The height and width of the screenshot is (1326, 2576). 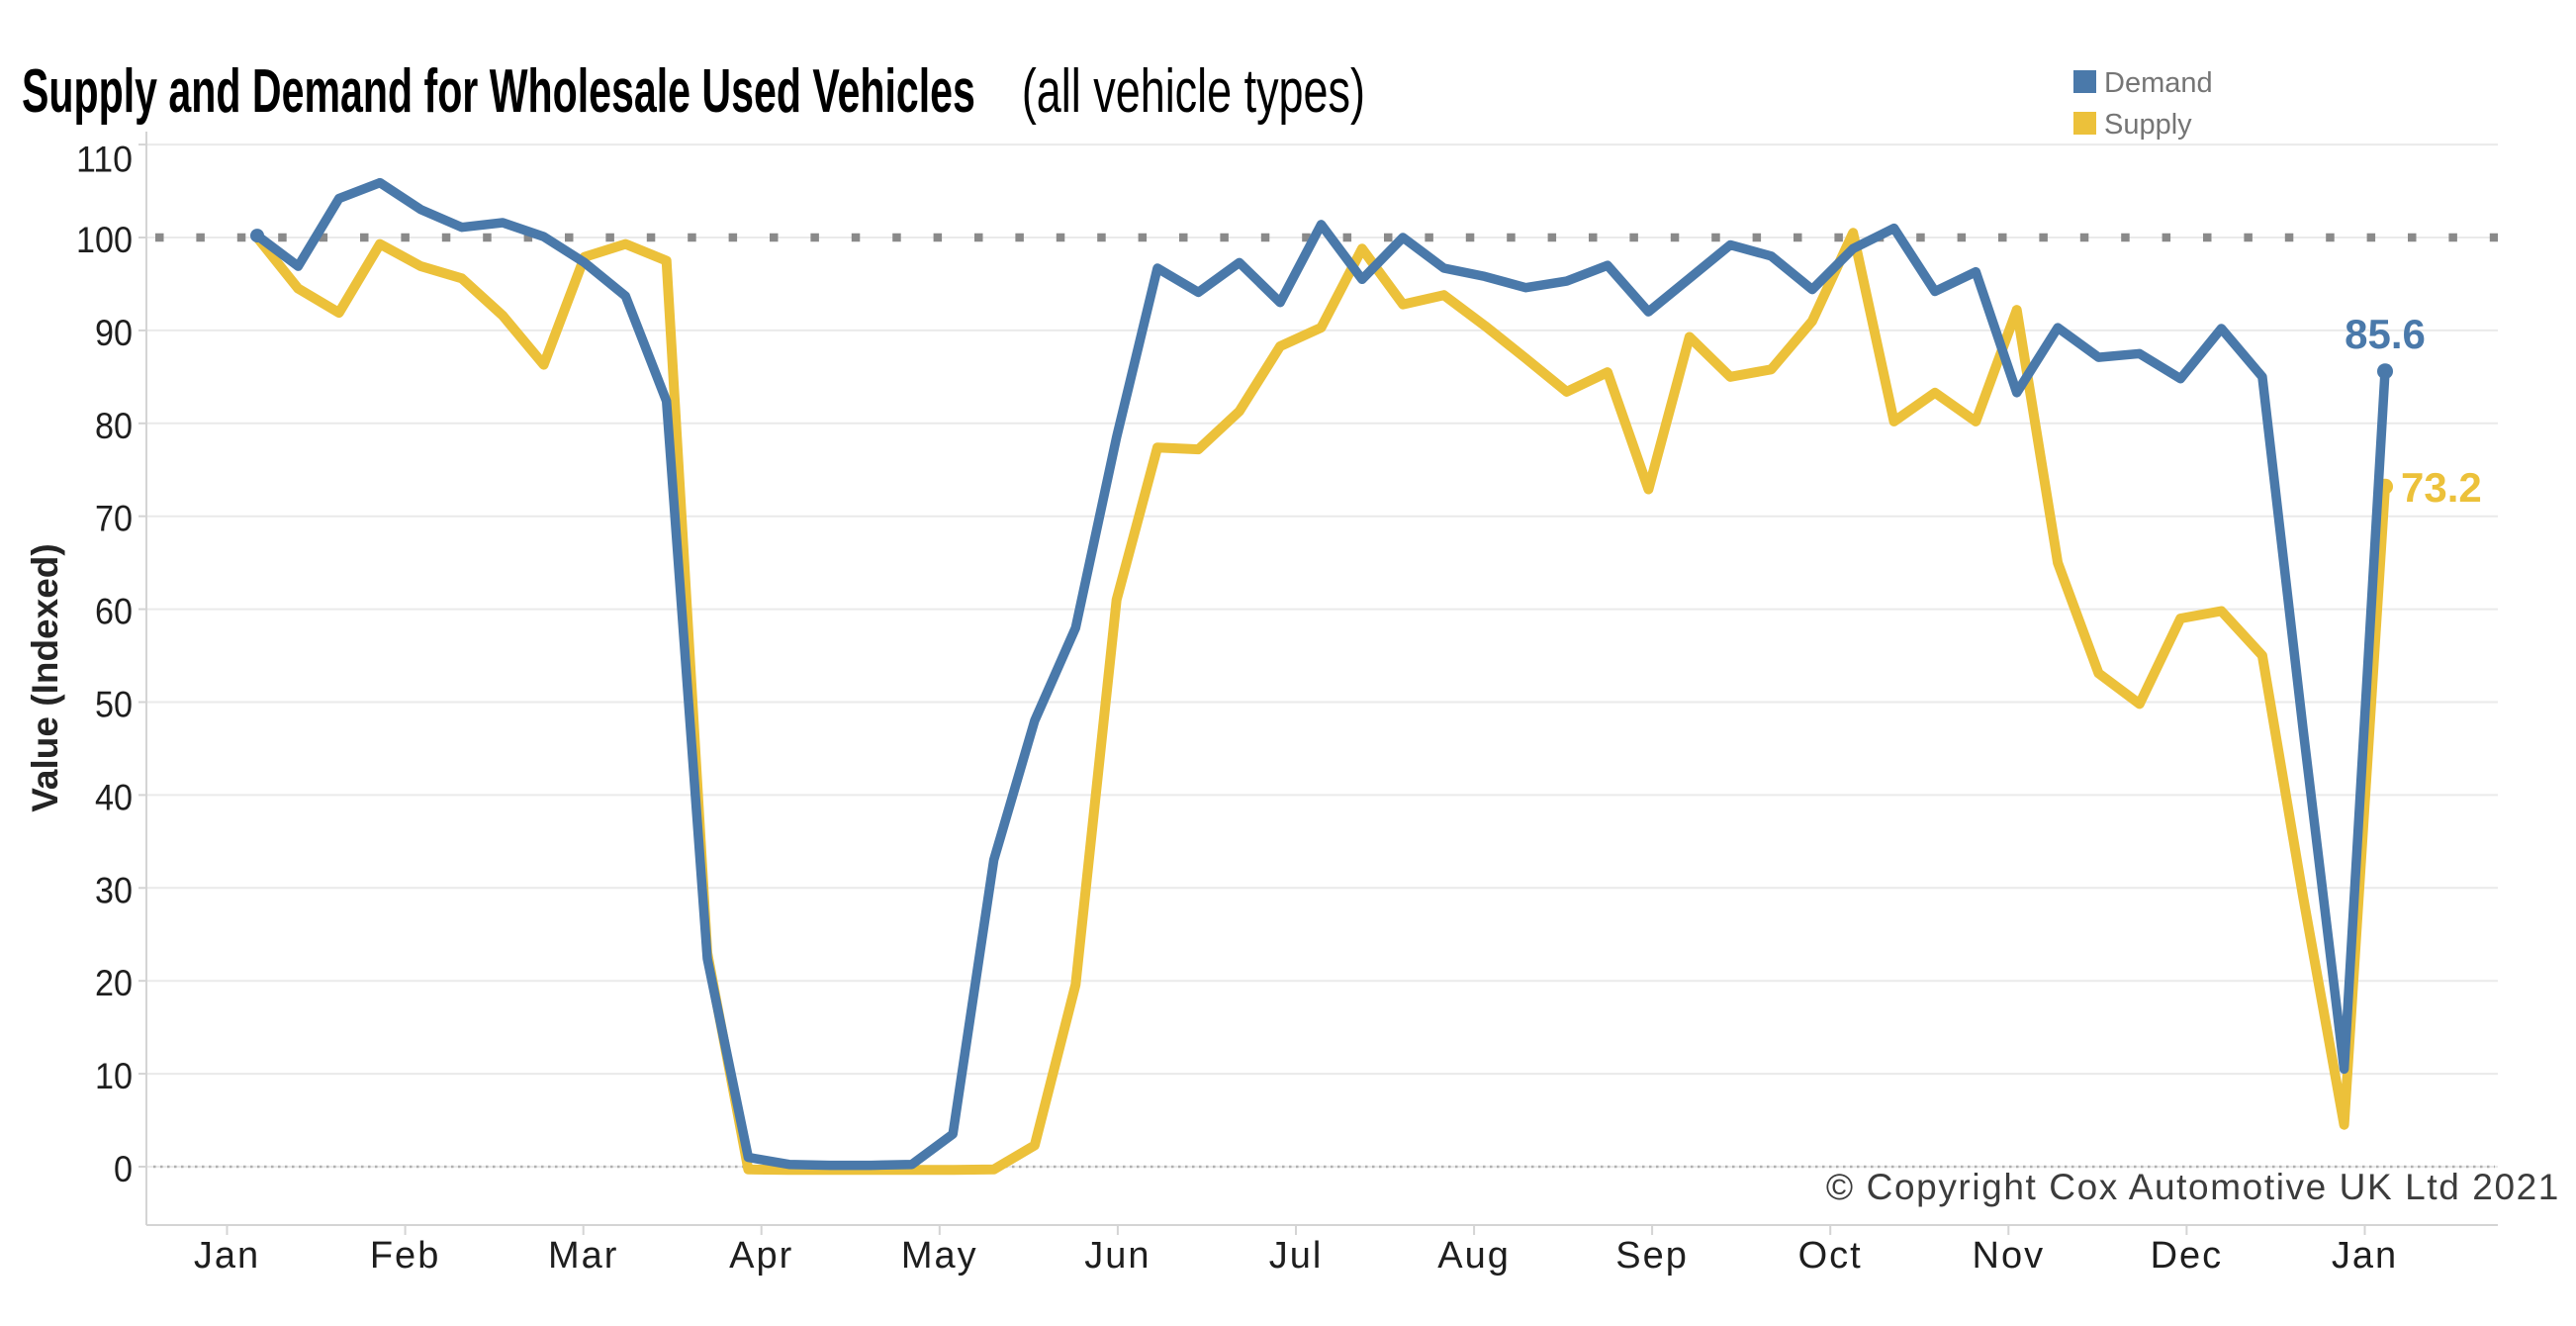 I want to click on svg-text: Apr, so click(x=761, y=1256).